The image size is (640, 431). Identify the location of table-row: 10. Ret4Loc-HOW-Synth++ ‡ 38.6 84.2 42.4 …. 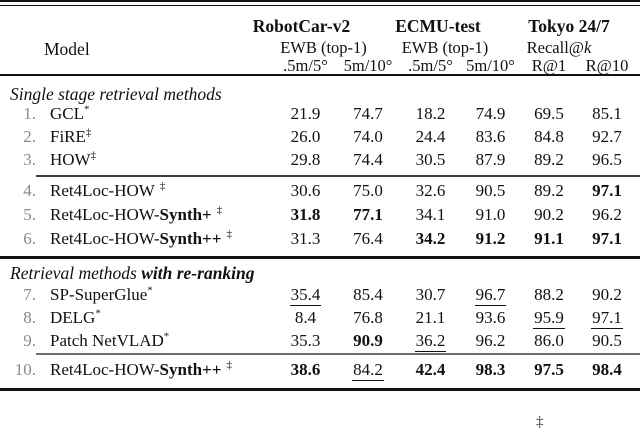
(322, 371).